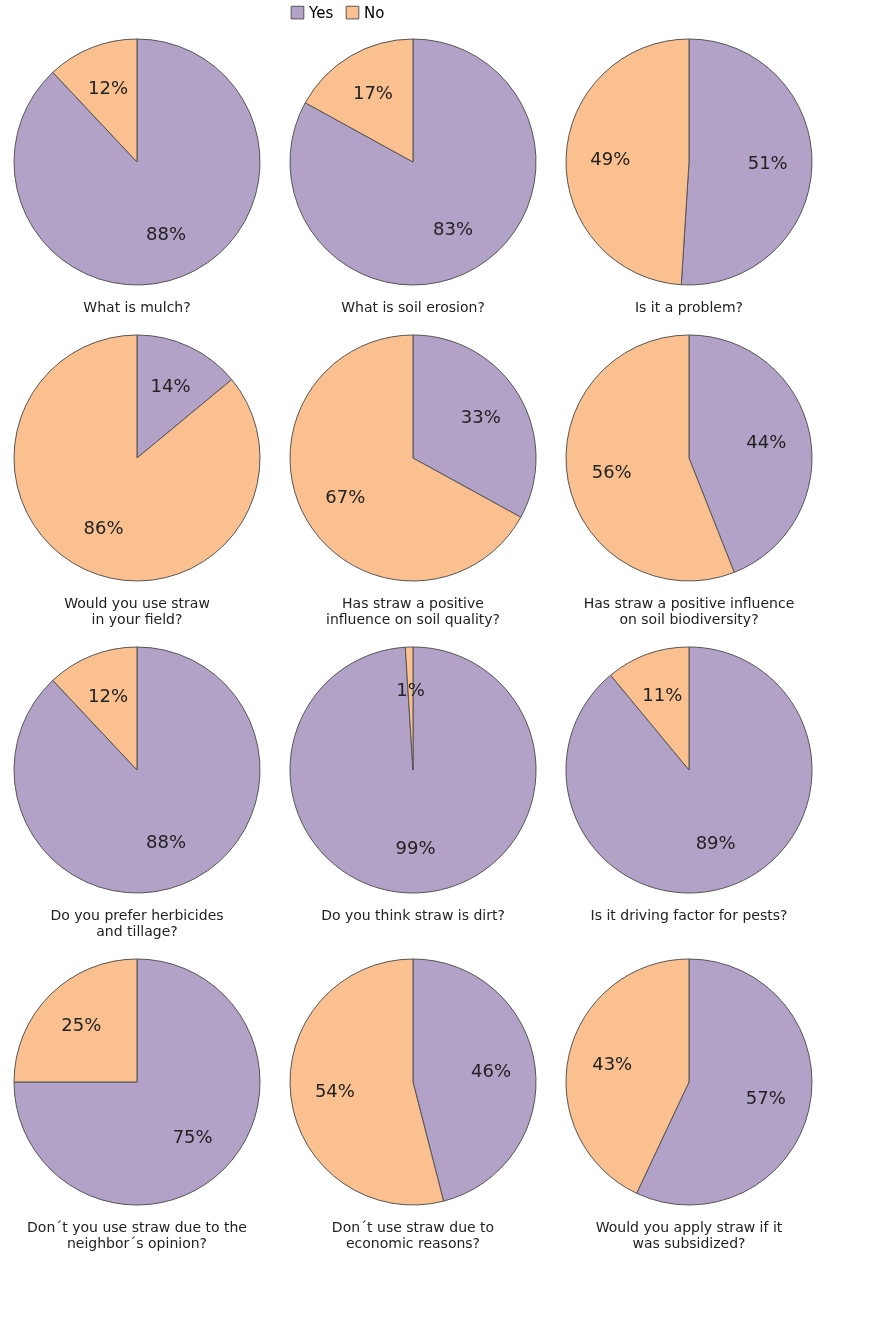 The height and width of the screenshot is (1330, 879). Describe the element at coordinates (137, 923) in the screenshot. I see `text: Do you prefer herbicides and tillage?` at that location.